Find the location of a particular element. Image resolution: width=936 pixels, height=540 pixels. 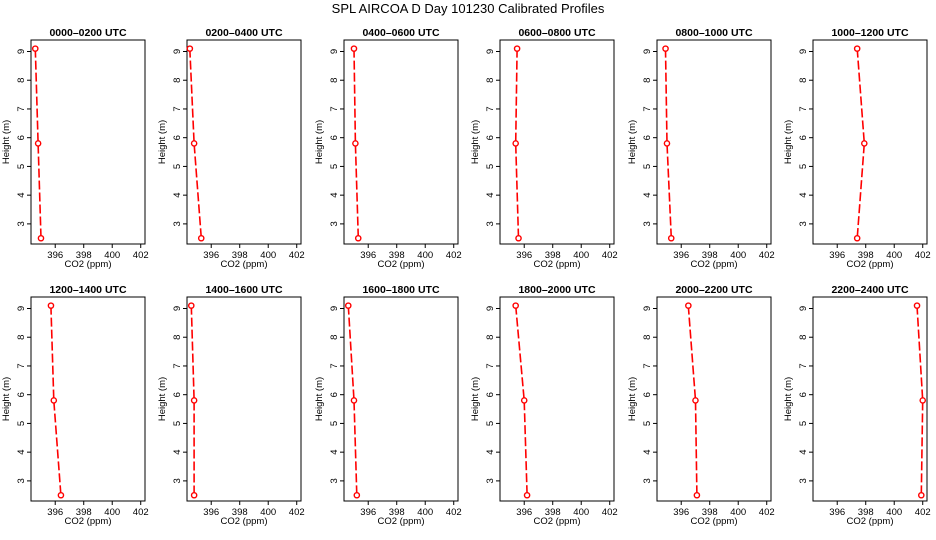

panel-title: 2000–2200 UTC is located at coordinates (713, 290).